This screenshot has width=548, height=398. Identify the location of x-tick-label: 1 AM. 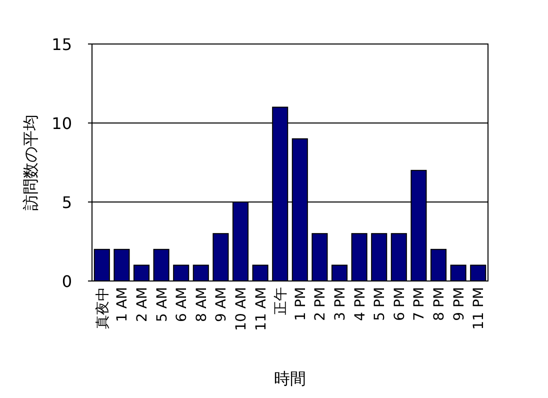
(122, 304).